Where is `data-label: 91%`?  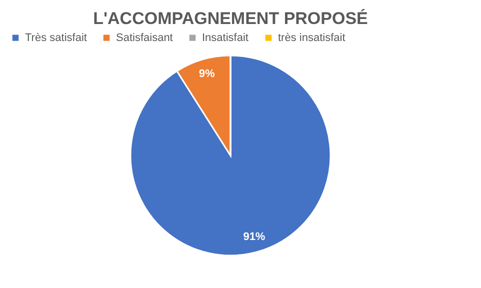
data-label: 91% is located at coordinates (254, 237).